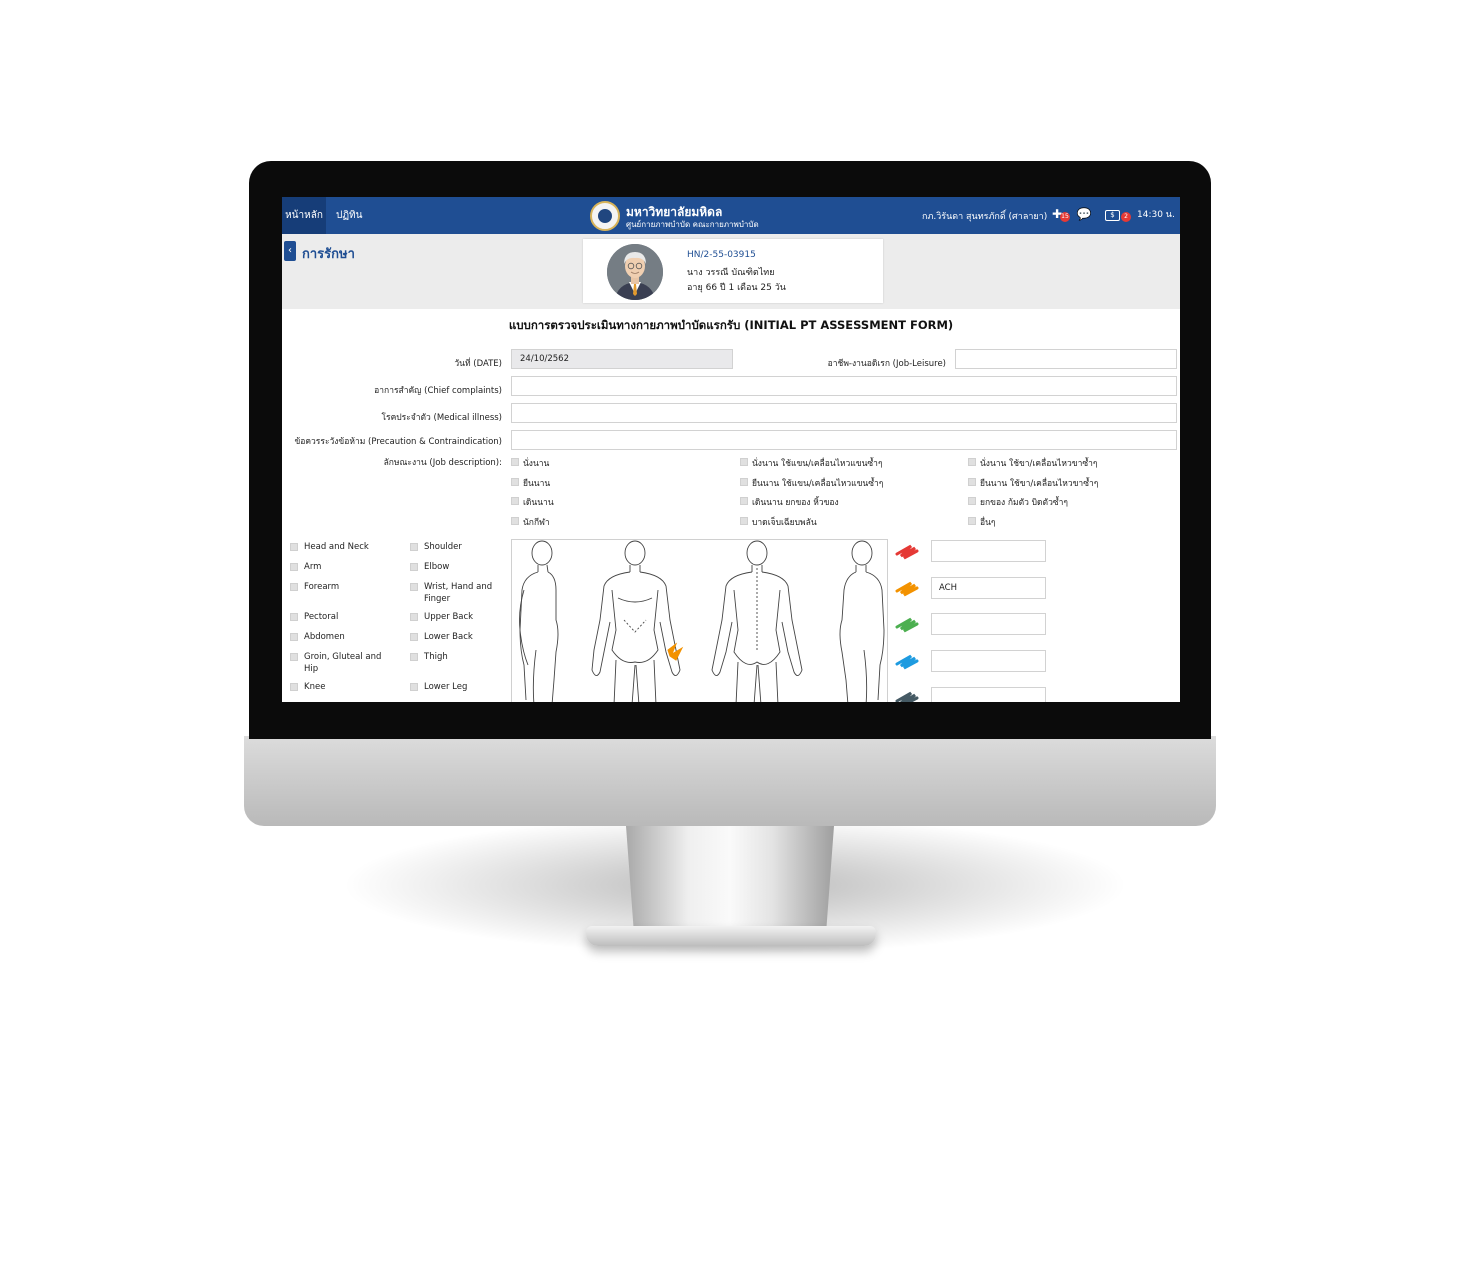 The image size is (1463, 1280). I want to click on job-leisure-label: อาชีพ-งานอดิเรก (Job-Leisure), so click(886, 364).